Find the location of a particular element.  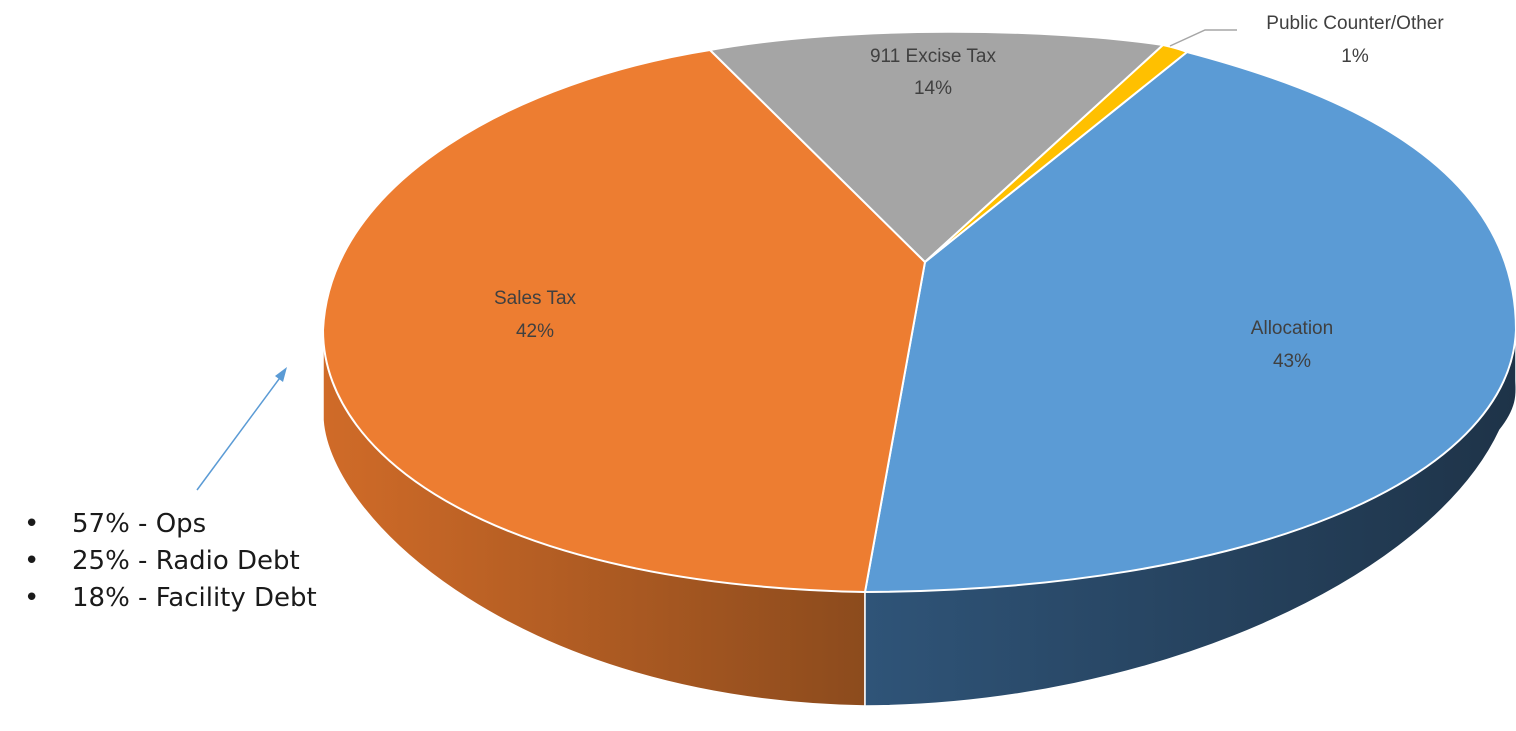

label-allocation-value: 43% is located at coordinates (1292, 361).